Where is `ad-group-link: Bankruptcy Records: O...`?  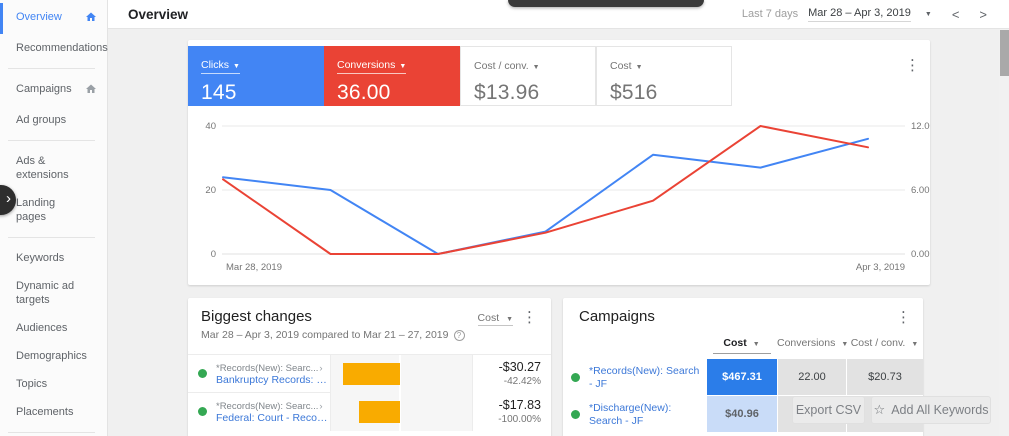 ad-group-link: Bankruptcy Records: O... is located at coordinates (273, 379).